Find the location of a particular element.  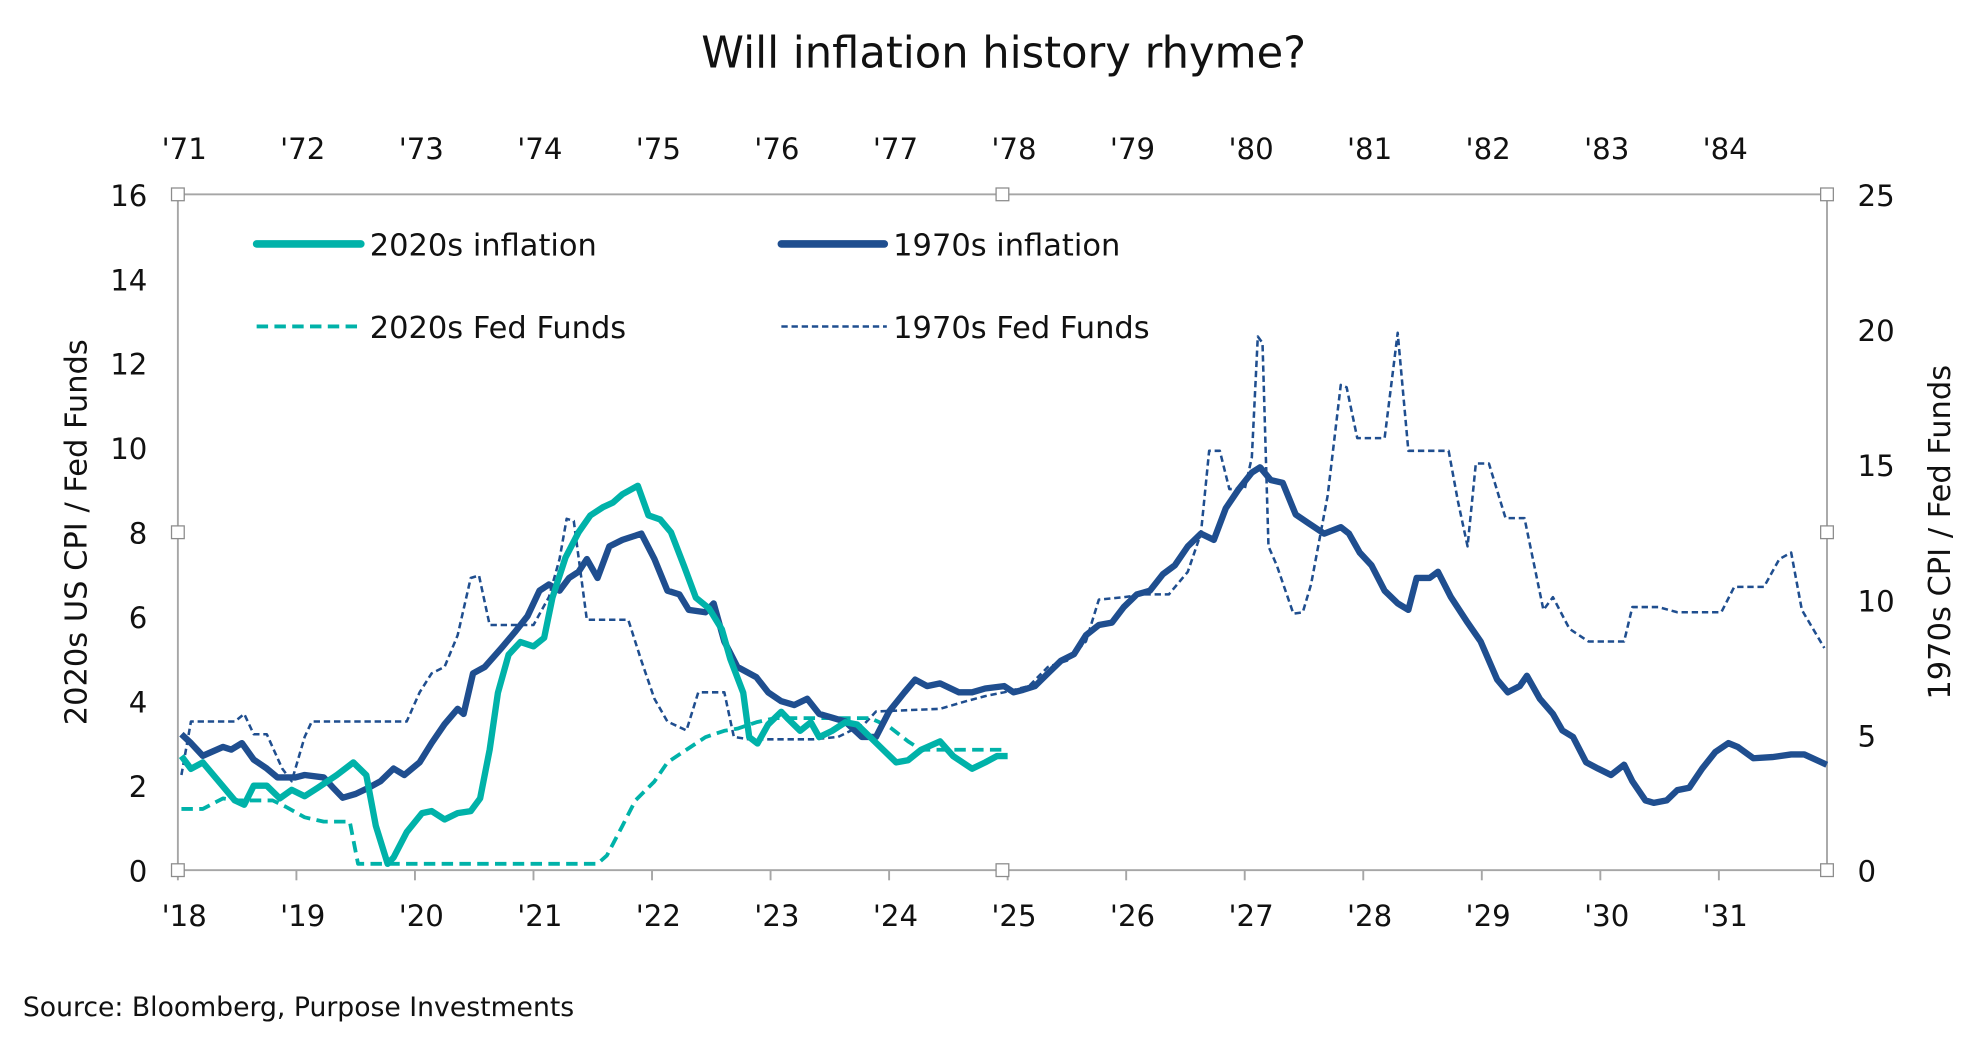

top-axis-tick-label: '71 is located at coordinates (184, 149).